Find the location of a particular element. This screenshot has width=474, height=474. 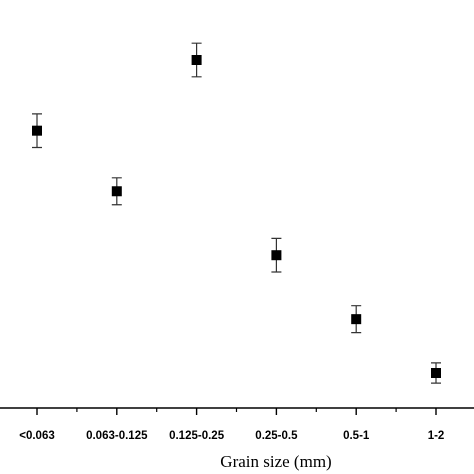

x-tick-label: 1-2 is located at coordinates (436, 436).